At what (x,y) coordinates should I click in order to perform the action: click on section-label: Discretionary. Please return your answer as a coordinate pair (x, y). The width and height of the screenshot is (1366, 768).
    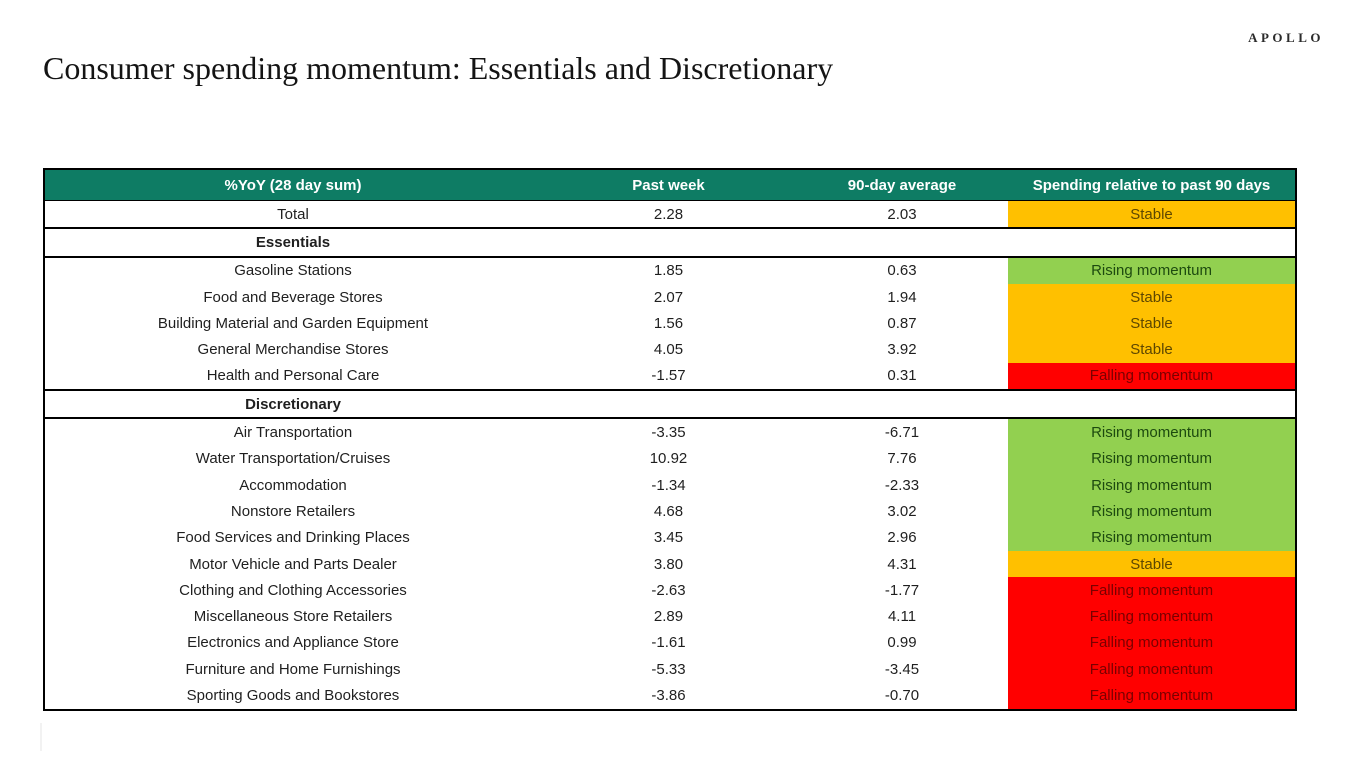
    Looking at the image, I should click on (292, 404).